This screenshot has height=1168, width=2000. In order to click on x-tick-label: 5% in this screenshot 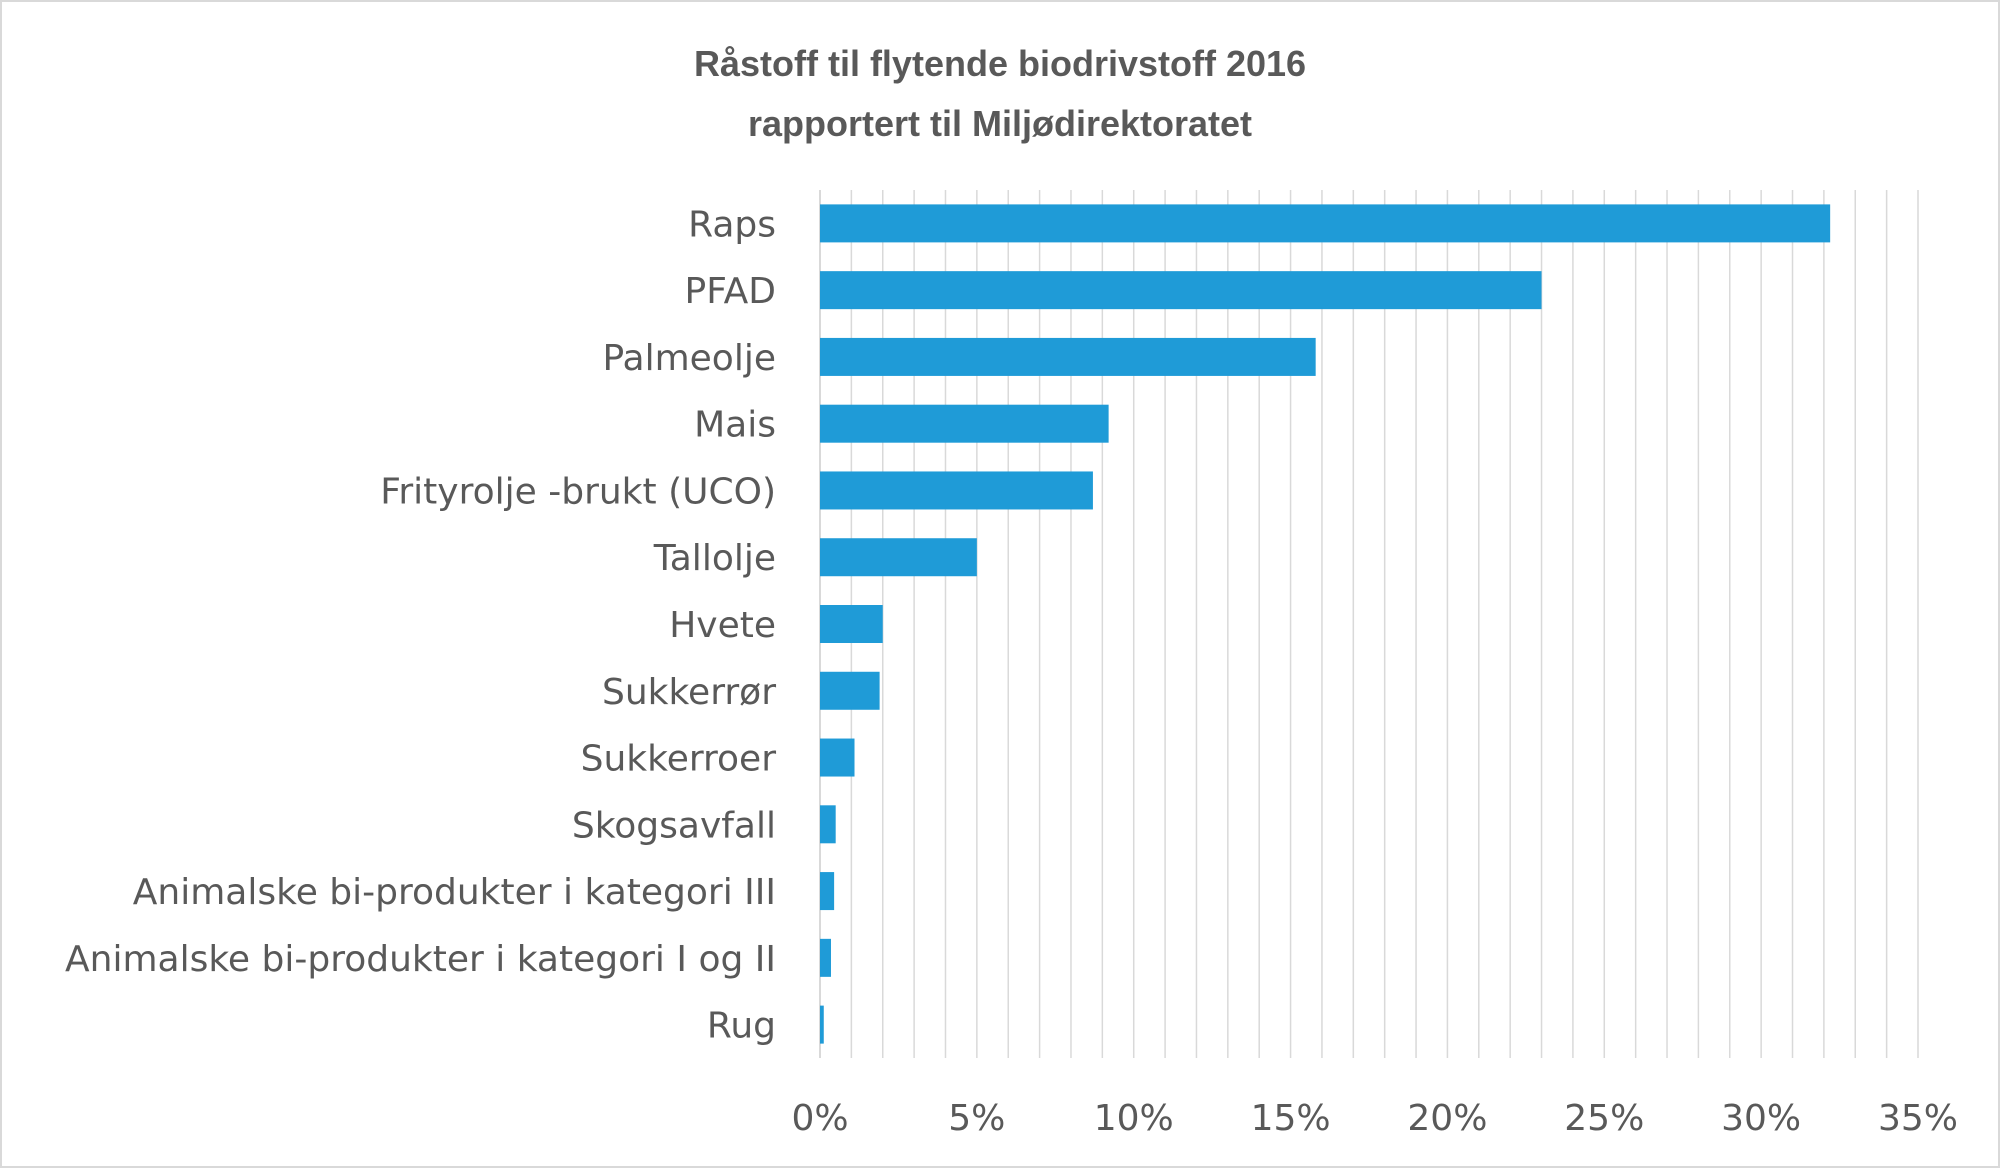, I will do `click(976, 1118)`.